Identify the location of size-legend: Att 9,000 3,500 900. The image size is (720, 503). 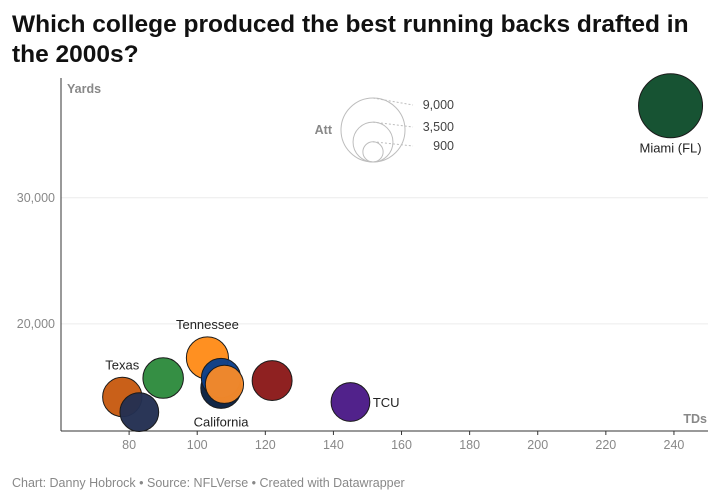
(384, 130).